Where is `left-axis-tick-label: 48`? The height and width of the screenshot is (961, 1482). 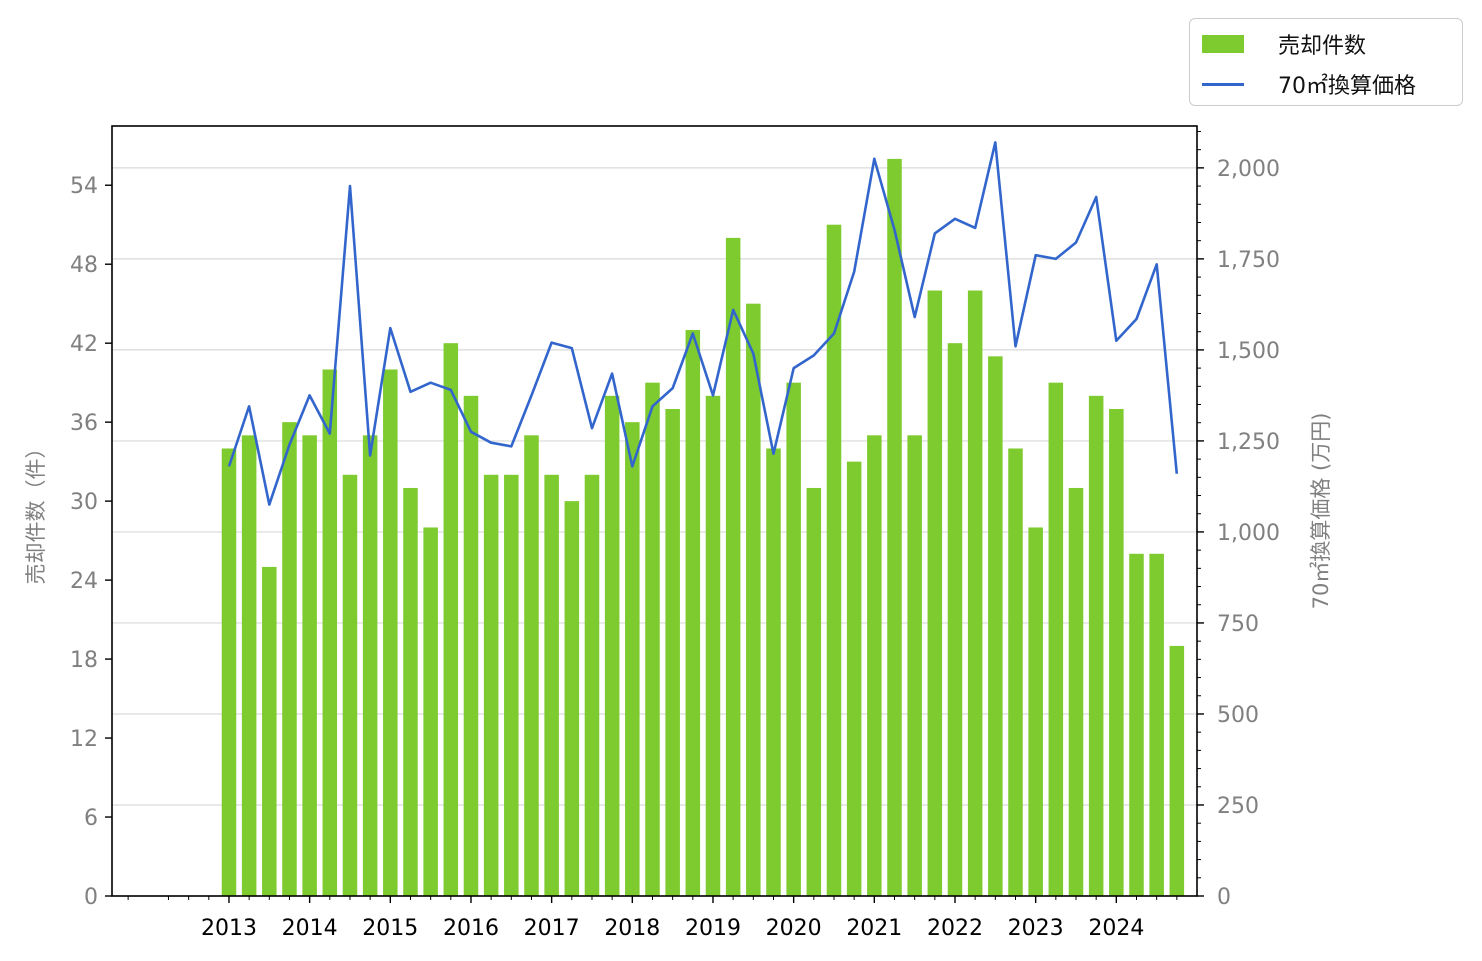
left-axis-tick-label: 48 is located at coordinates (84, 265).